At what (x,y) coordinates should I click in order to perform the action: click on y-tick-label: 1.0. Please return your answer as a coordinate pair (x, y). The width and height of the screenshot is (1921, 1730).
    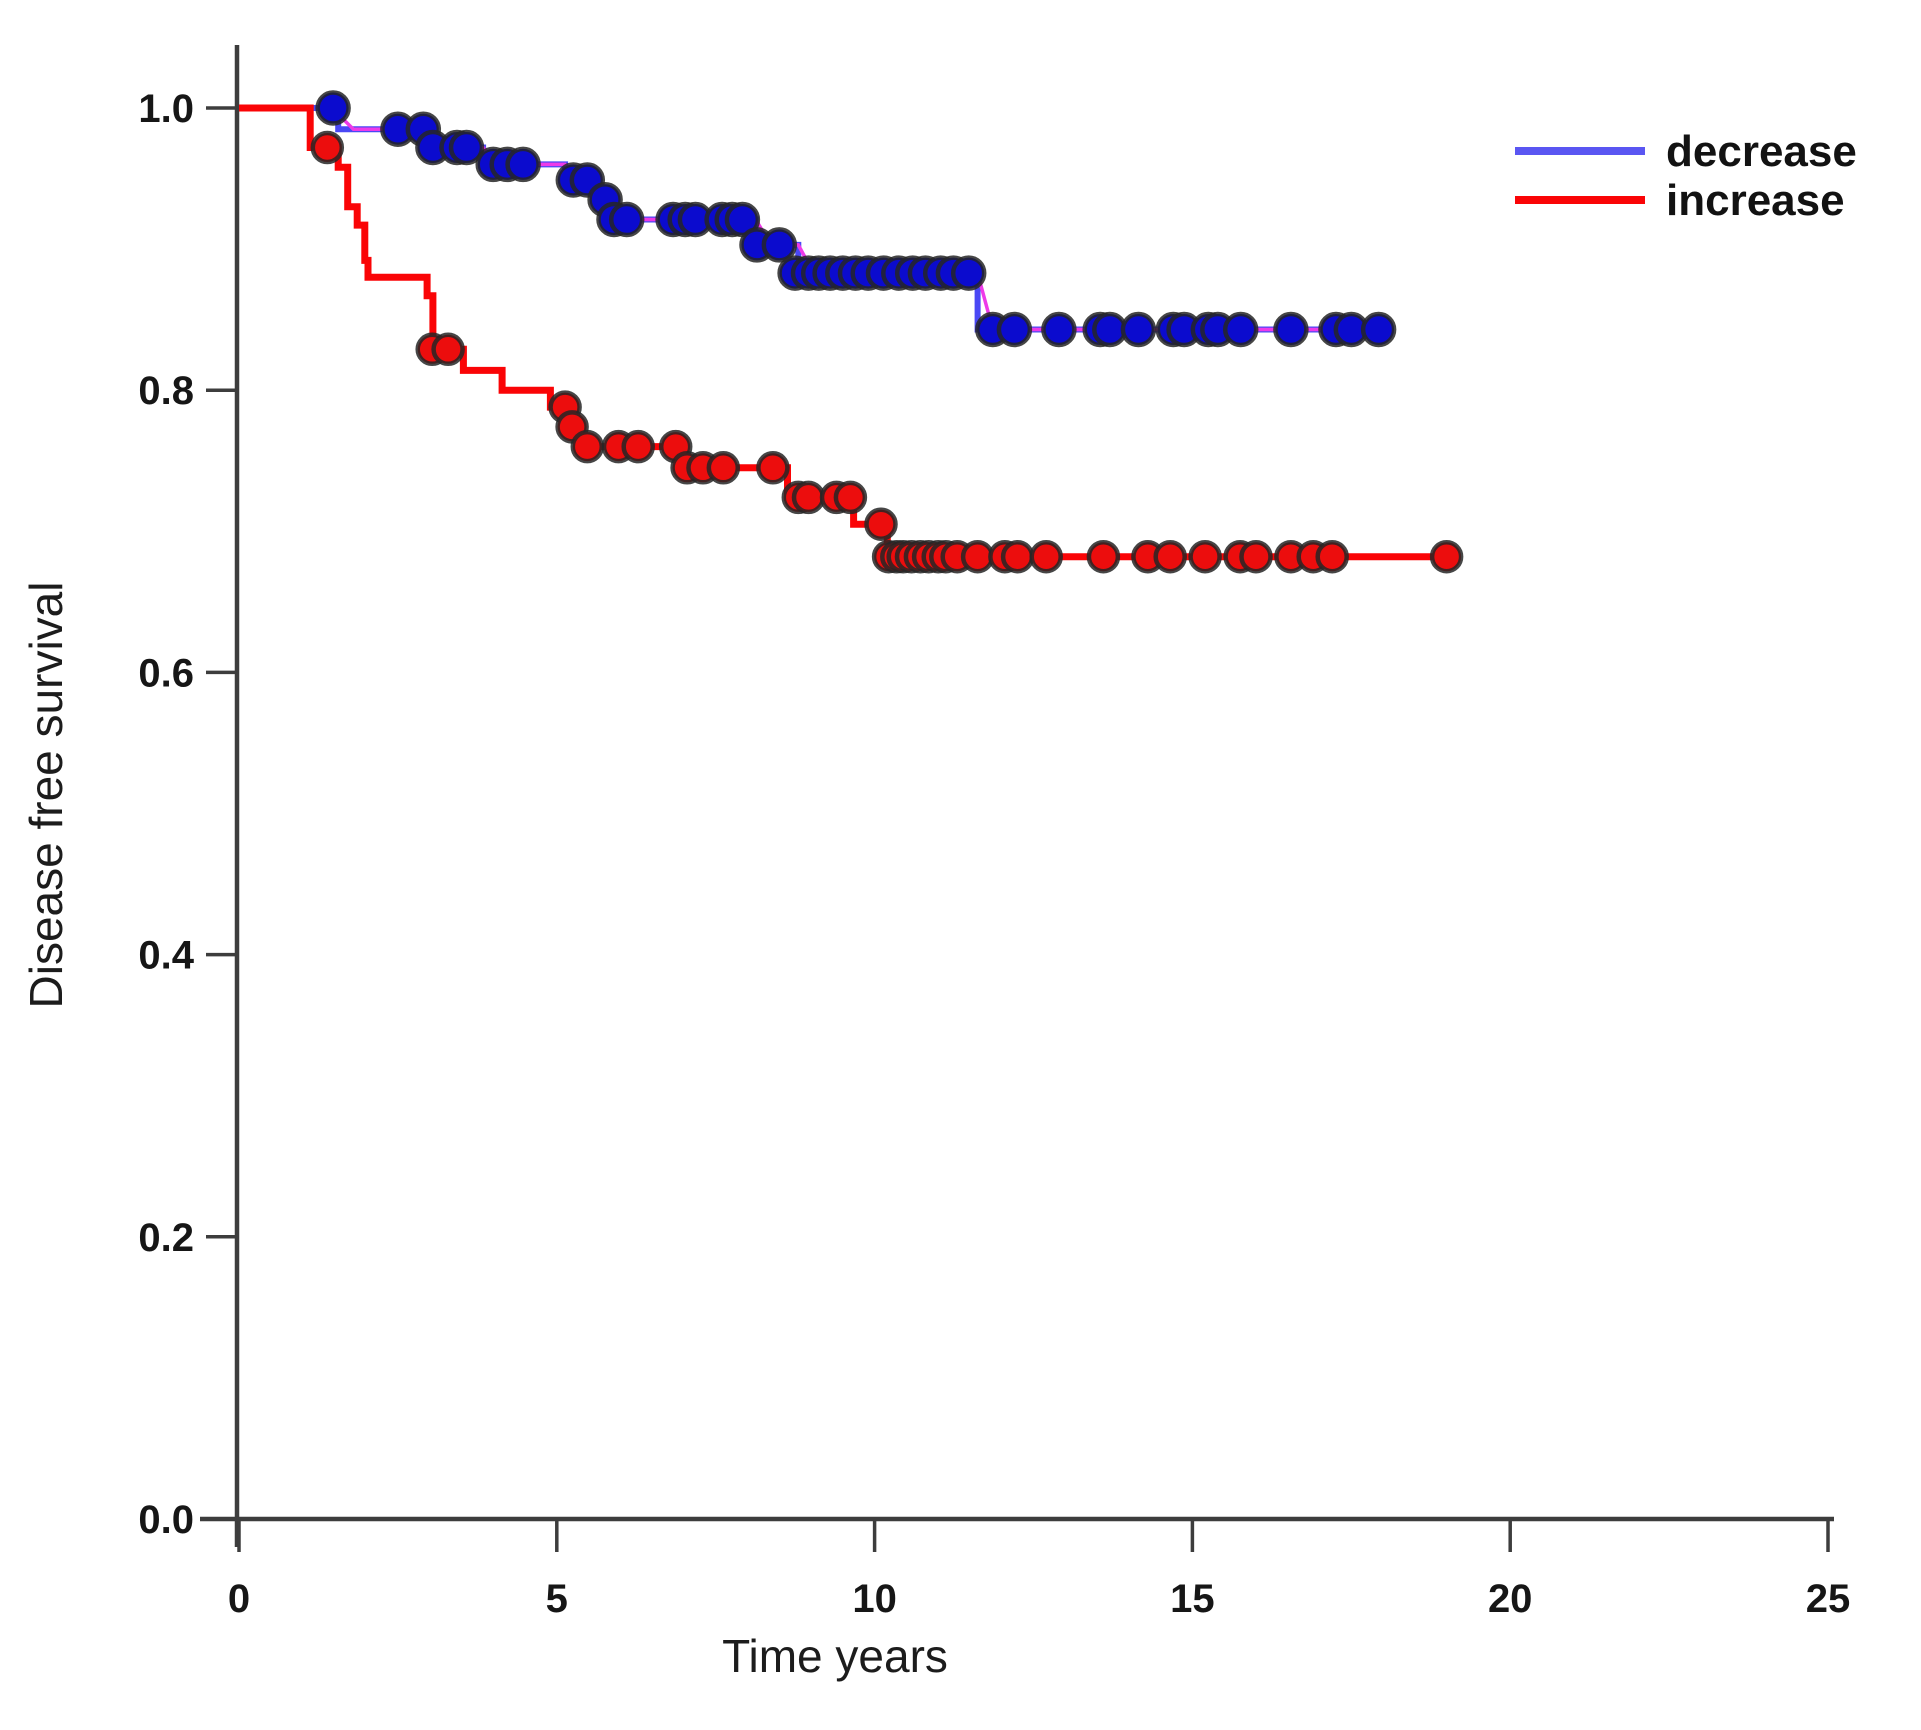
    Looking at the image, I should click on (166, 109).